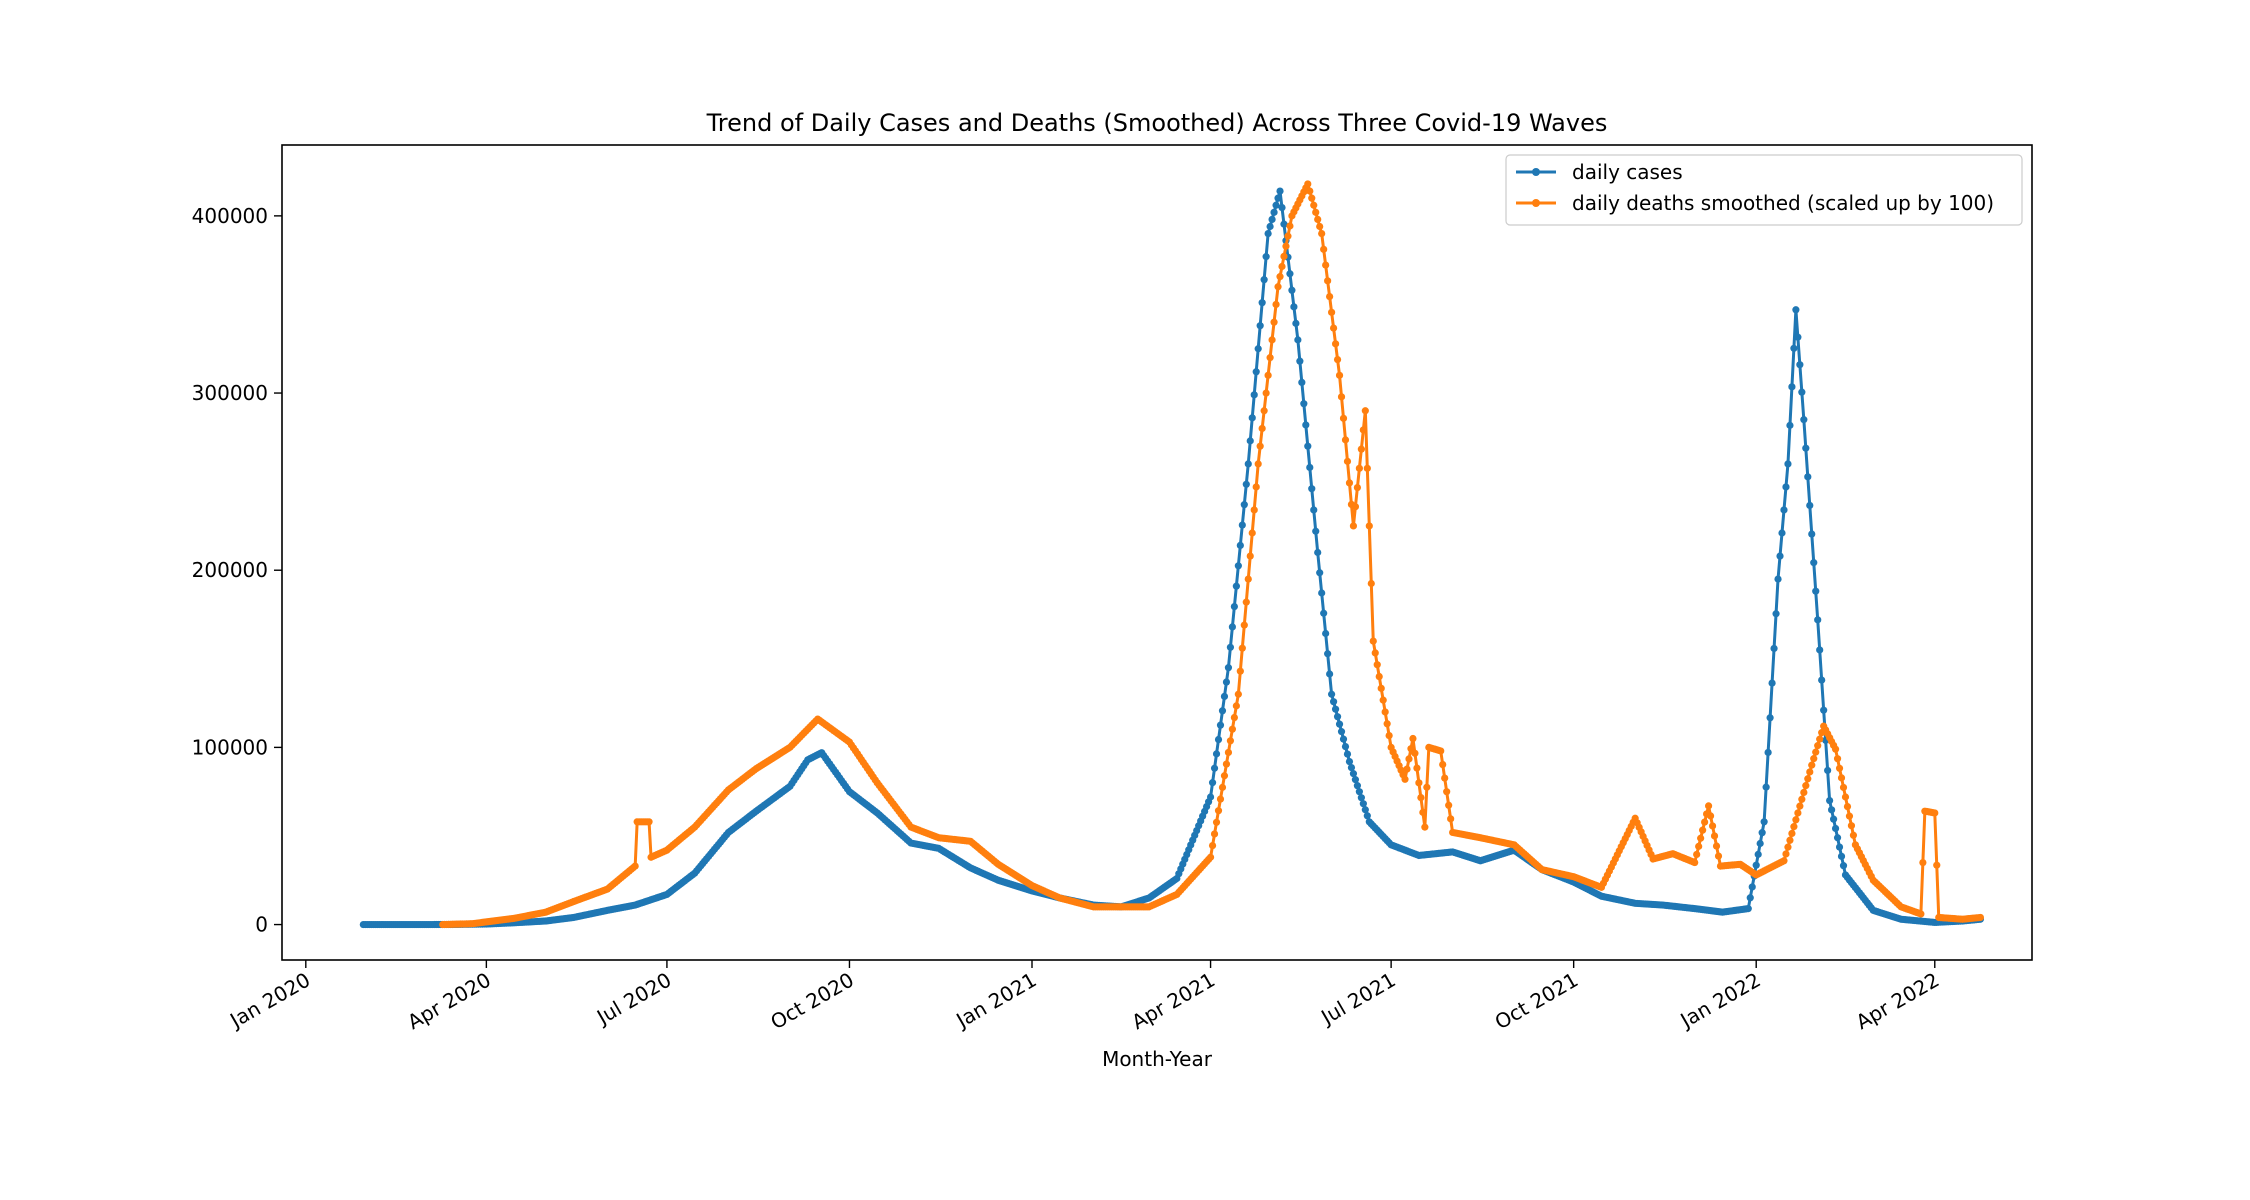 Image resolution: width=2250 pixels, height=1200 pixels. What do you see at coordinates (1627, 172) in the screenshot?
I see `legend-label-daily-cases: daily cases` at bounding box center [1627, 172].